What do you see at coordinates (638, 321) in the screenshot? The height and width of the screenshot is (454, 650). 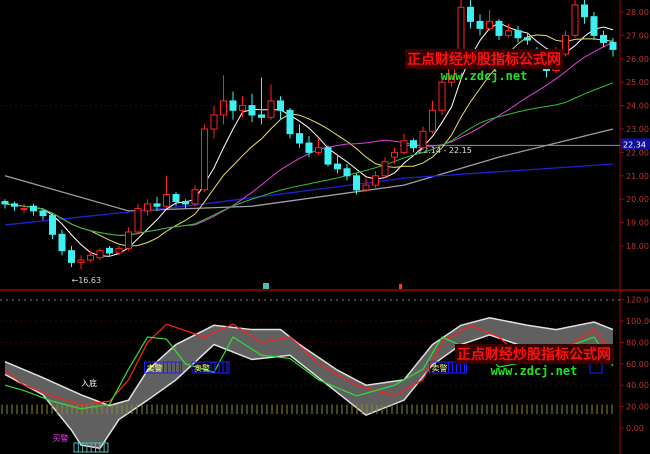 I see `y-tick-label: 100.00` at bounding box center [638, 321].